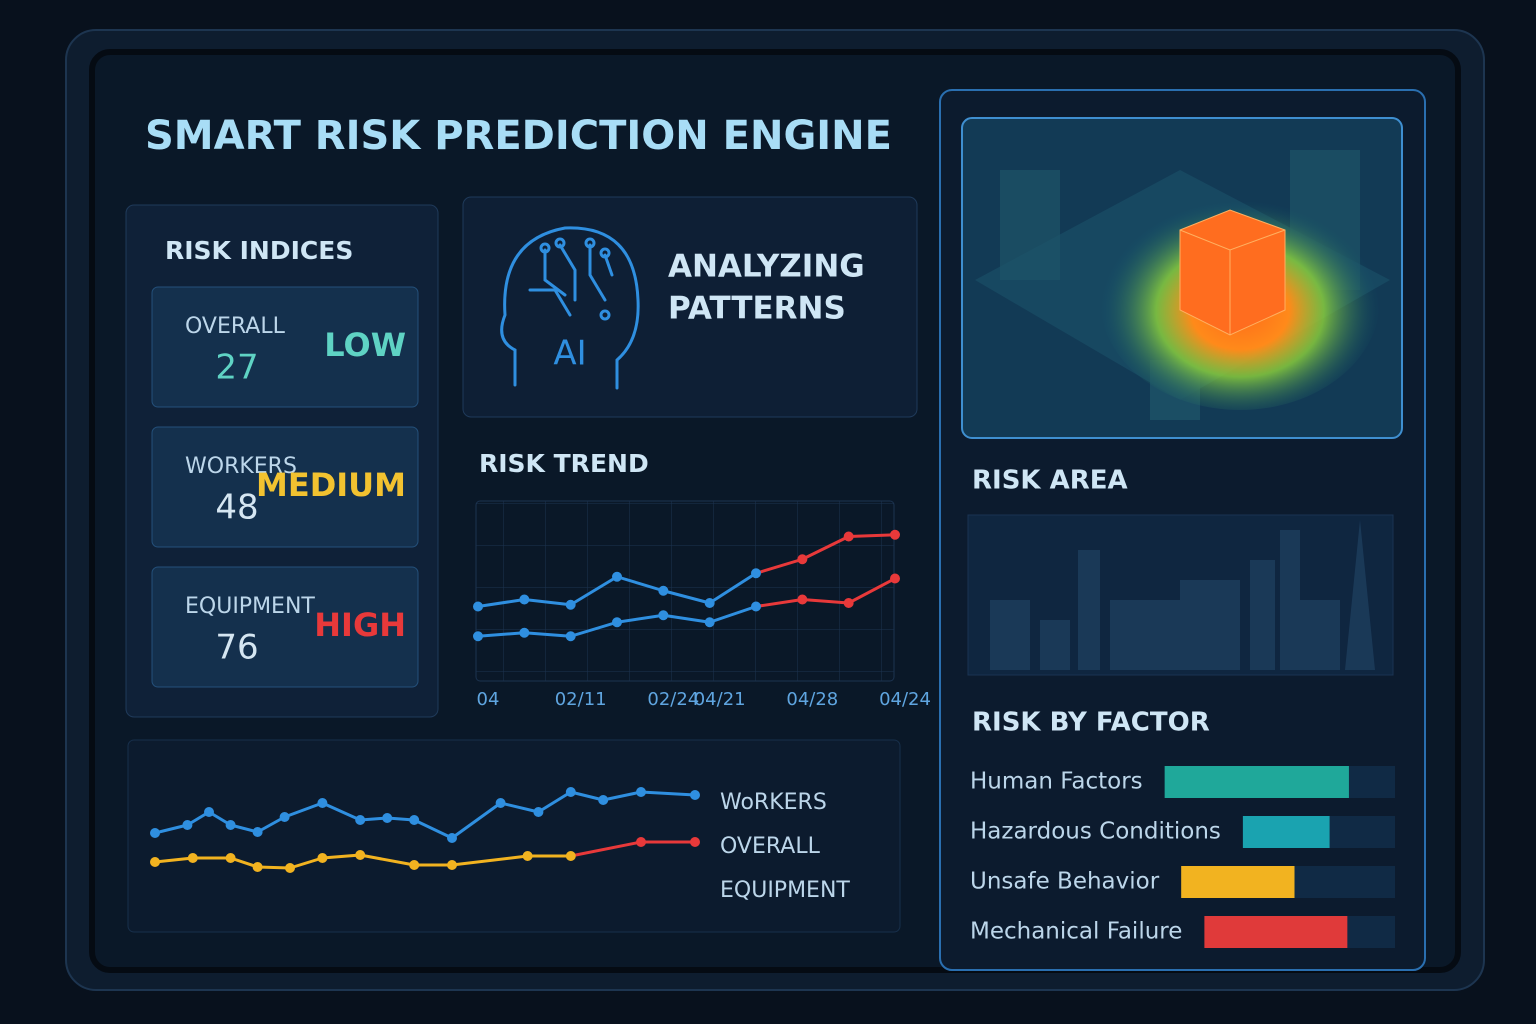 This screenshot has height=1024, width=1536. What do you see at coordinates (1065, 882) in the screenshot?
I see `factor-label: Unsafe Behavior` at bounding box center [1065, 882].